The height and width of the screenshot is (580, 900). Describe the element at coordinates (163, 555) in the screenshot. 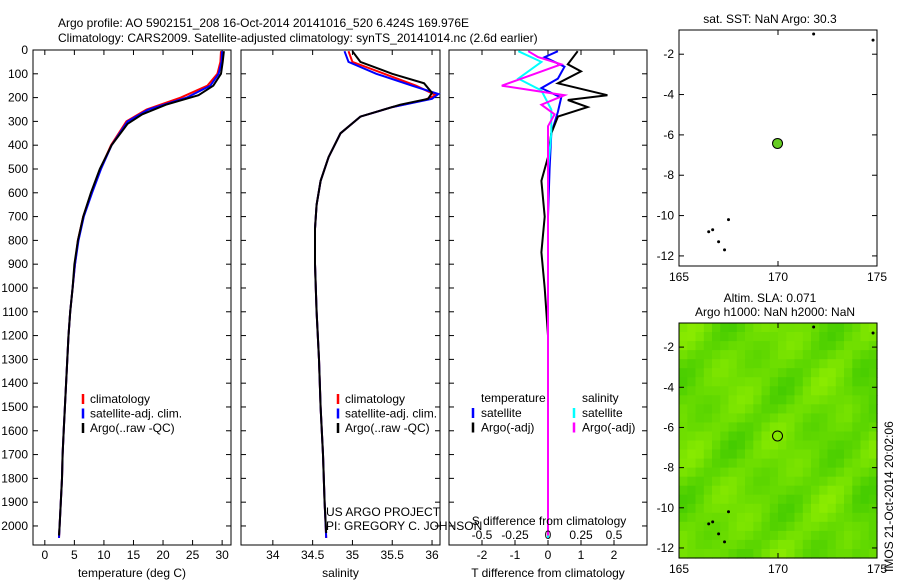

I see `temperature-xtick-label: 20` at that location.